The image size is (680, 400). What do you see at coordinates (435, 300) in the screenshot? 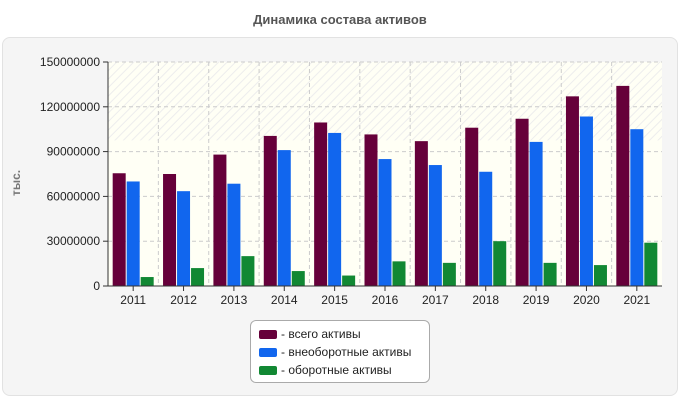
I see `x-tick-label: 2017` at bounding box center [435, 300].